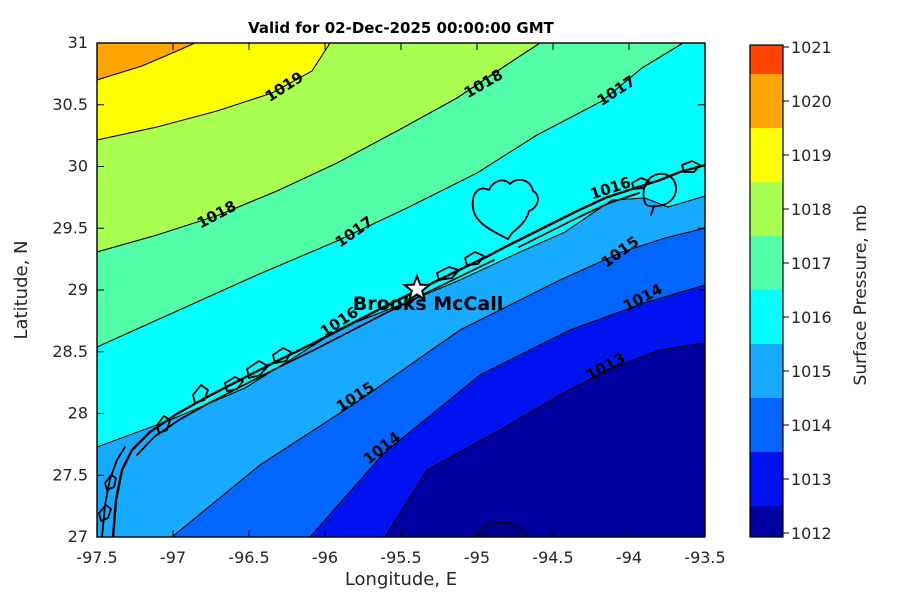 This screenshot has width=900, height=600. Describe the element at coordinates (811, 101) in the screenshot. I see `colorbar-tick-label: 1020` at that location.